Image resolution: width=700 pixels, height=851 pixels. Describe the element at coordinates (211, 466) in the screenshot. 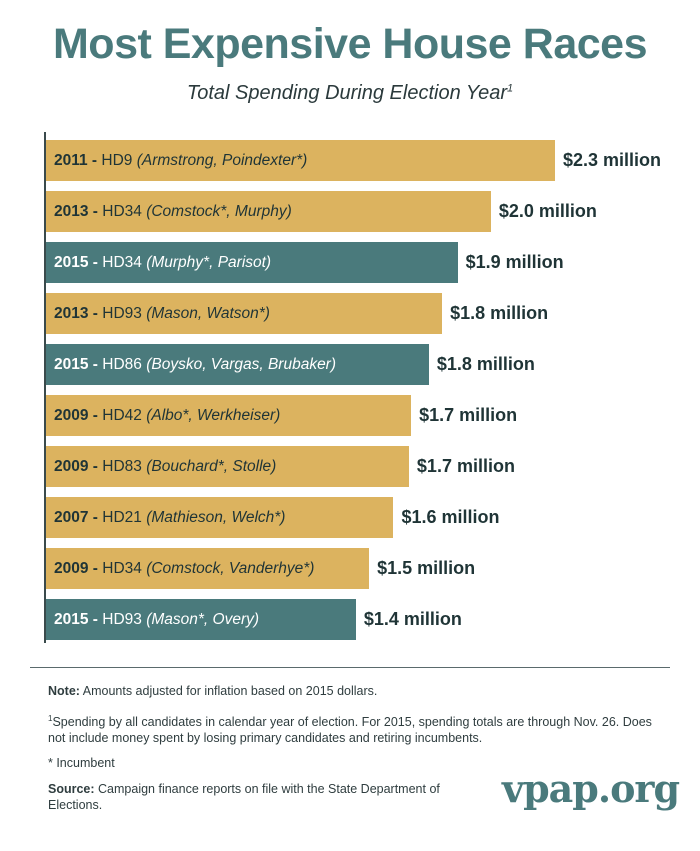

I see `bar-candidates: (Bouchard*, Stolle)` at that location.